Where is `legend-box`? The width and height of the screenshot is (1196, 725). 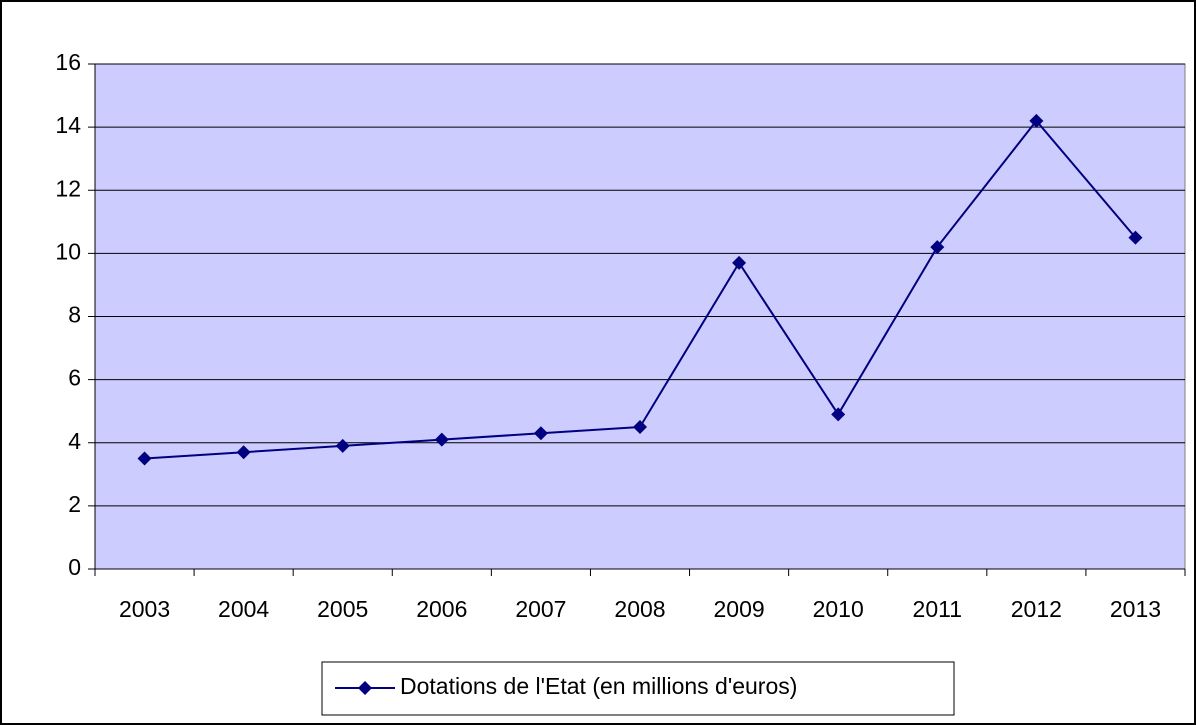
legend-box is located at coordinates (638, 688).